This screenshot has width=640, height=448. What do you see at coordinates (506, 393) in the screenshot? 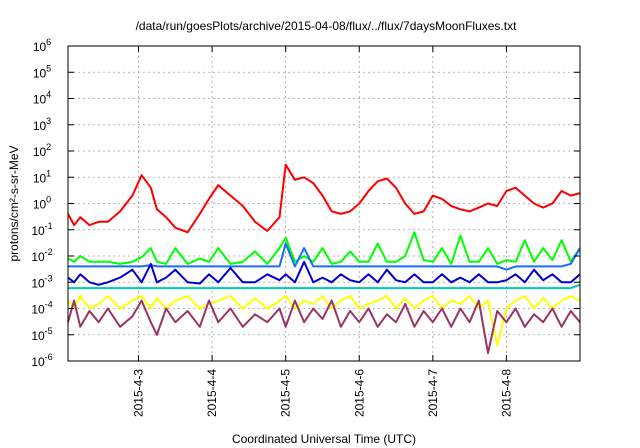
I see `x-tick-label: 2015-4-8` at bounding box center [506, 393].